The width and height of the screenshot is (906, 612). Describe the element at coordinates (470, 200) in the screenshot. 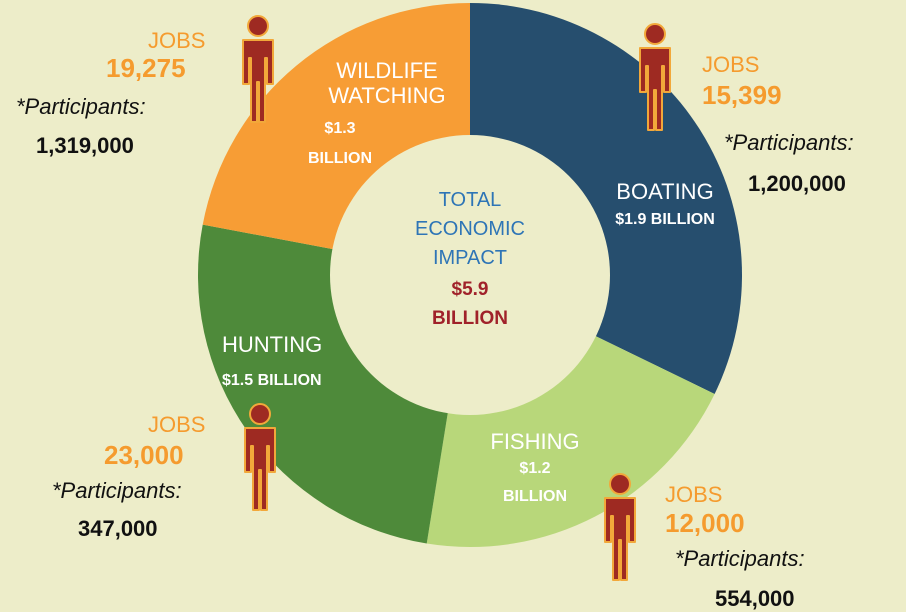

I see `center-title-line-1: TOTAL` at that location.